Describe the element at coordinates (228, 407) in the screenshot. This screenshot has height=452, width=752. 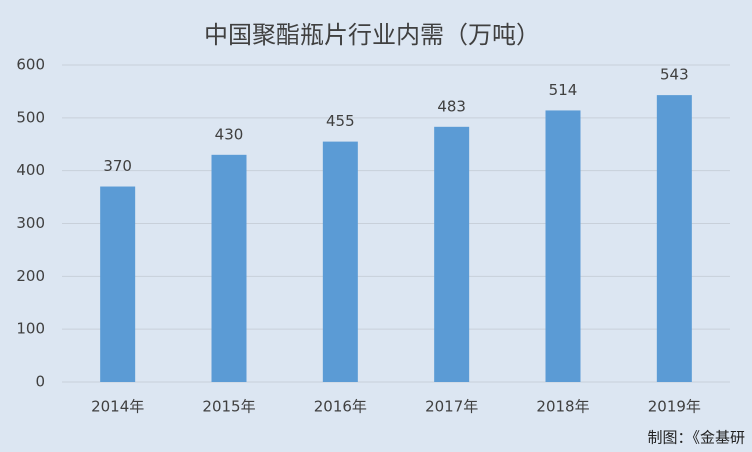
I see `x-tick-label: 2015年` at that location.